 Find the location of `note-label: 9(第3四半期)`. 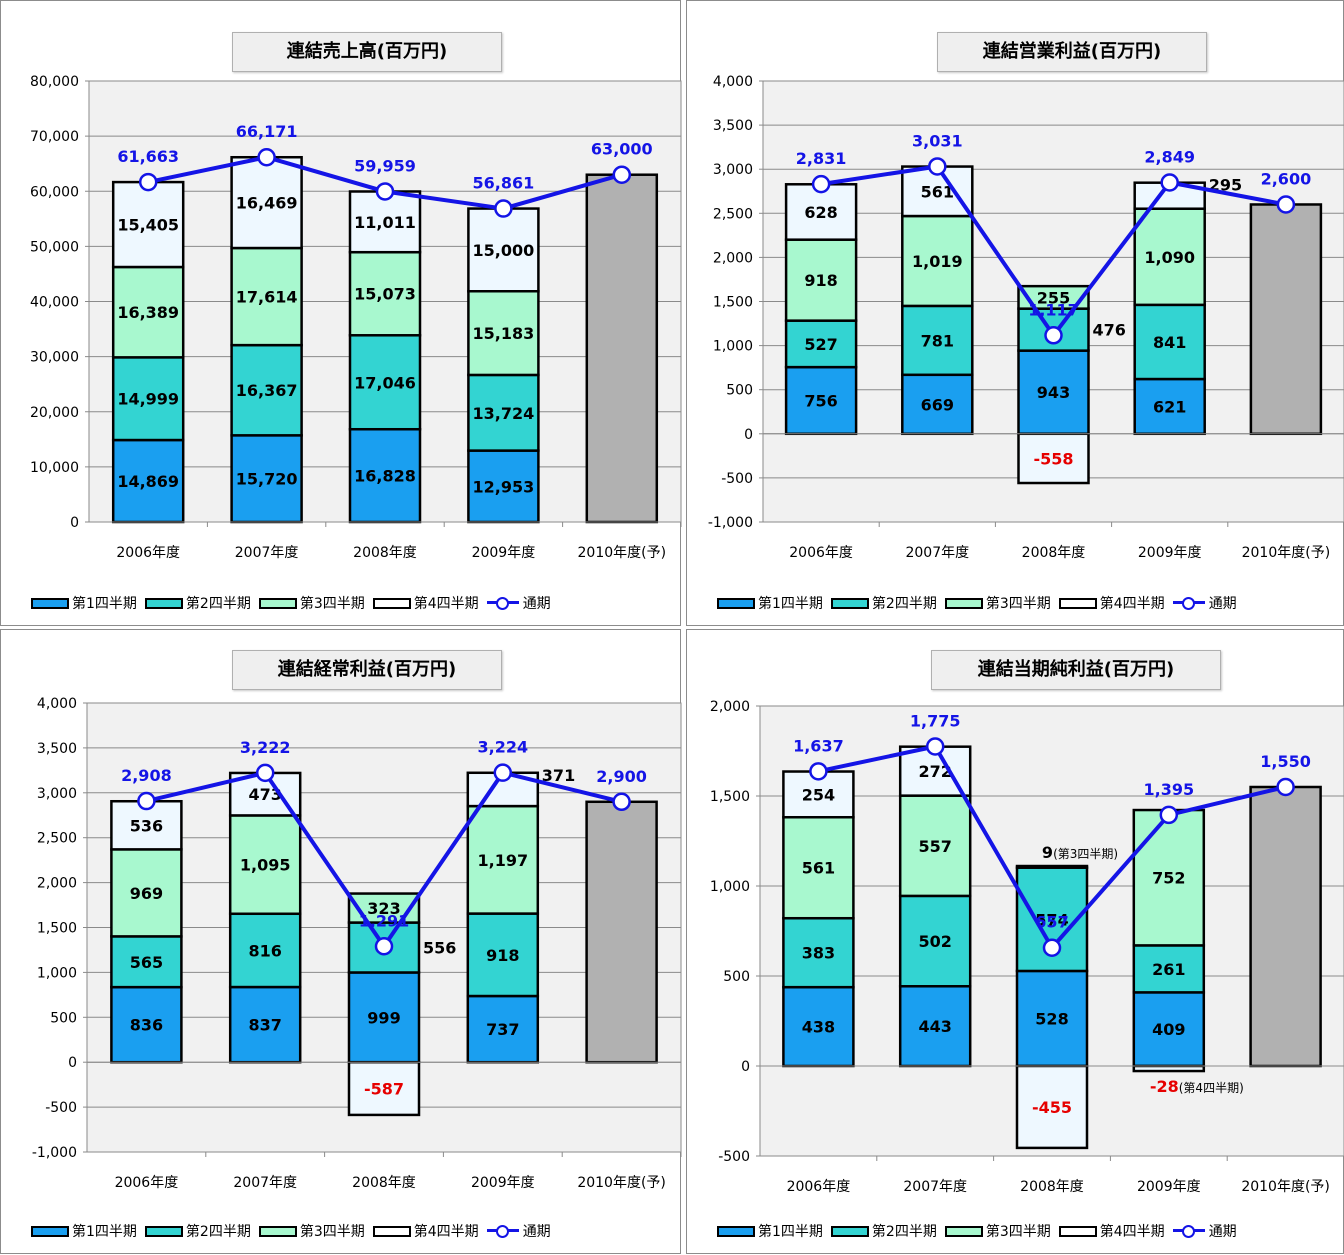

note-label: 9(第3四半期) is located at coordinates (1080, 852).